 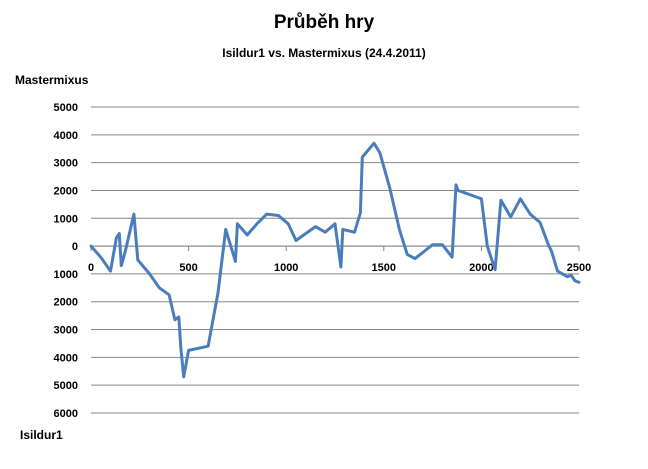 What do you see at coordinates (579, 268) in the screenshot?
I see `x-tick-label: 2500` at bounding box center [579, 268].